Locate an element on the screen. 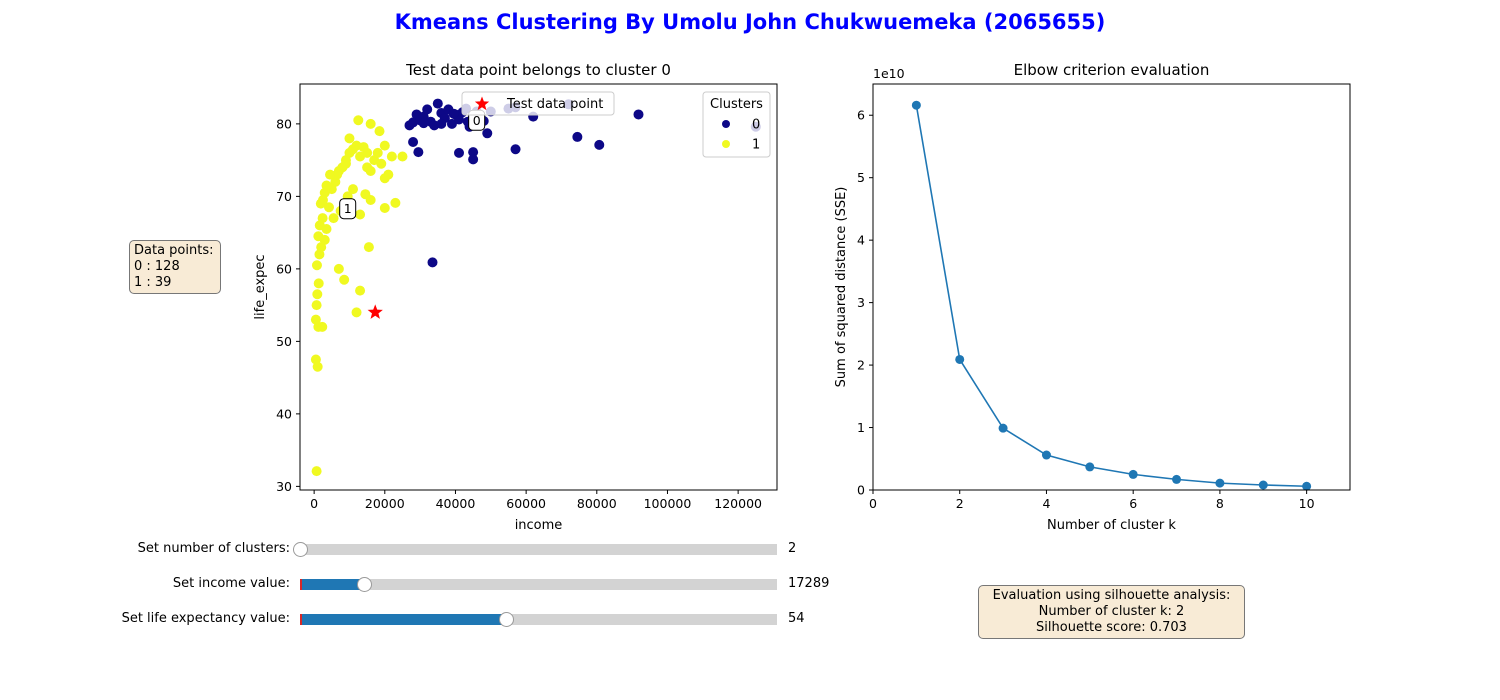 The height and width of the screenshot is (700, 1500). scatter-xtick-label: 20000 is located at coordinates (385, 503).